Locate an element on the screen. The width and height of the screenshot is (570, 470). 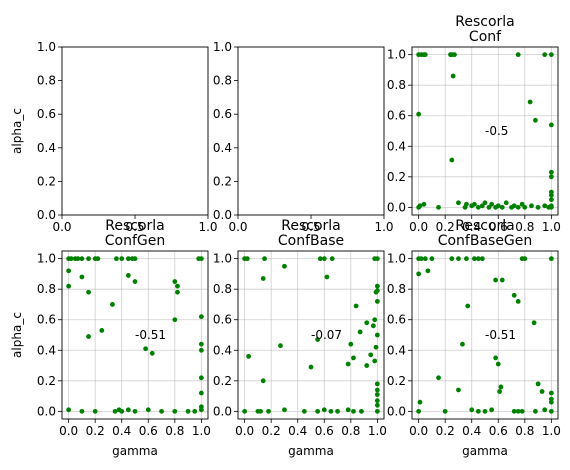
x-tick-label: 0.2 is located at coordinates (95, 431).